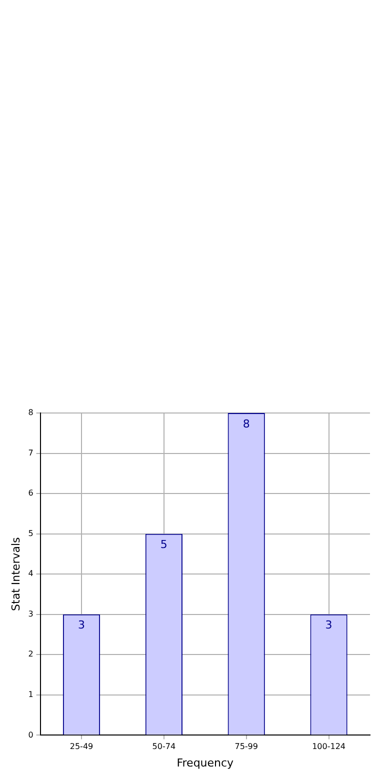 This screenshot has width=390, height=780. I want to click on data-label: 5, so click(164, 545).